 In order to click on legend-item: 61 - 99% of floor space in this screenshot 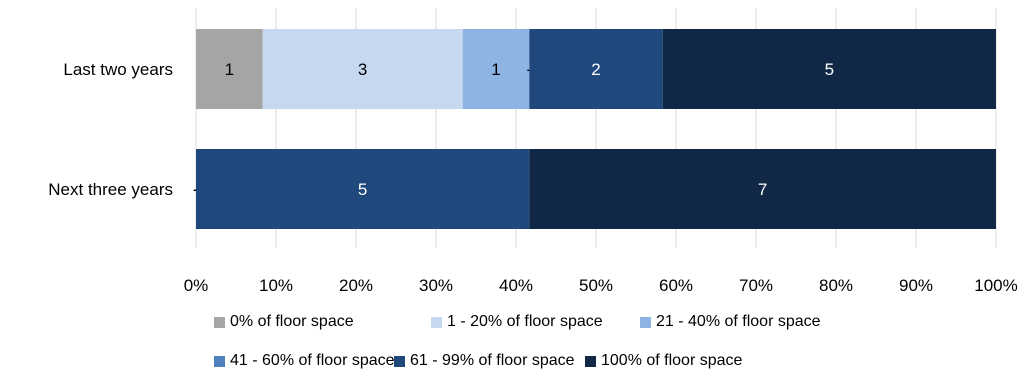, I will do `click(484, 361)`.